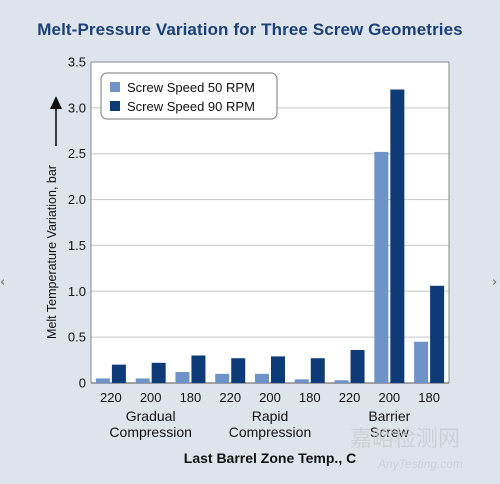 The height and width of the screenshot is (484, 500). What do you see at coordinates (189, 96) in the screenshot?
I see `legend-box` at bounding box center [189, 96].